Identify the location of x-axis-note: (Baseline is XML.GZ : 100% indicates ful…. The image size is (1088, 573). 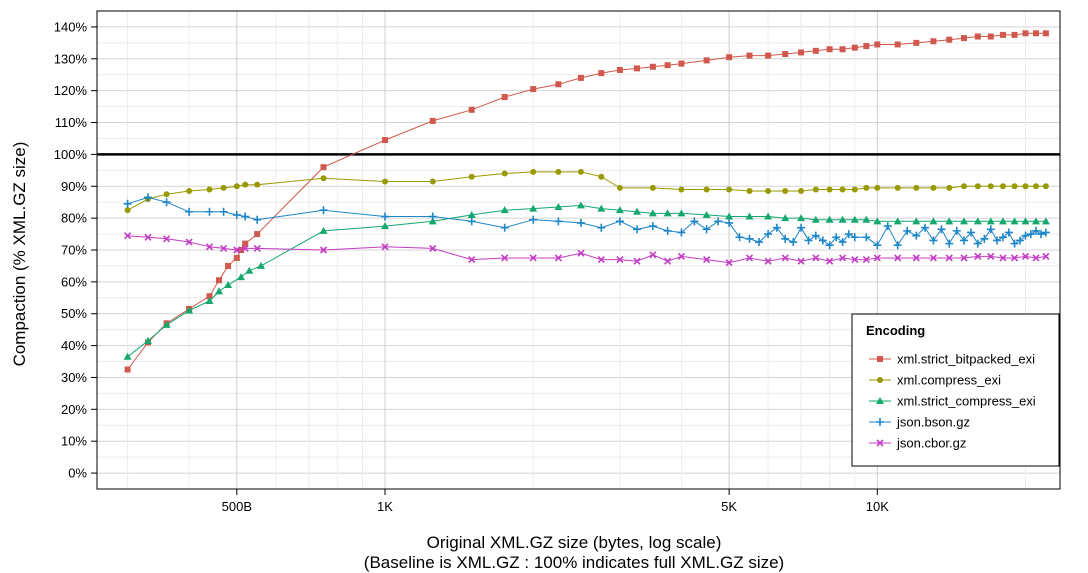
(574, 562).